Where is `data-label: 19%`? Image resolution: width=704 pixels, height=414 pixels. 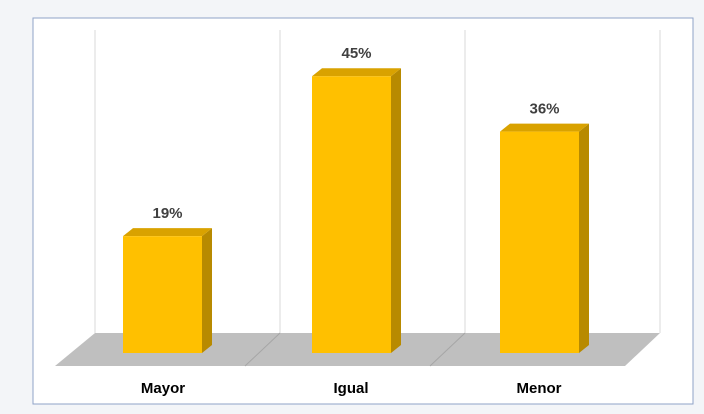 data-label: 19% is located at coordinates (167, 213).